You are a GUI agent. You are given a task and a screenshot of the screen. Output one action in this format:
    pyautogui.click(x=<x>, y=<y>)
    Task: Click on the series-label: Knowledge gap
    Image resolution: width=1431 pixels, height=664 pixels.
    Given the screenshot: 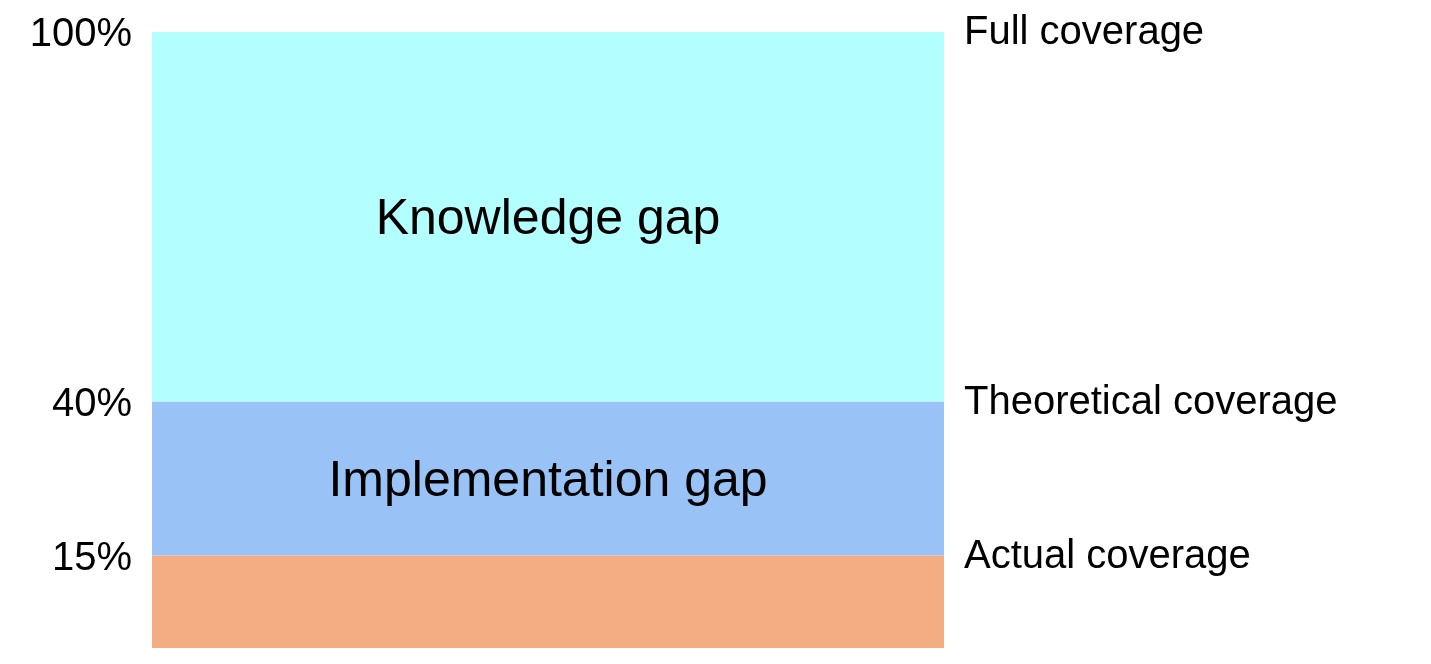 What is the action you would take?
    pyautogui.click(x=548, y=216)
    